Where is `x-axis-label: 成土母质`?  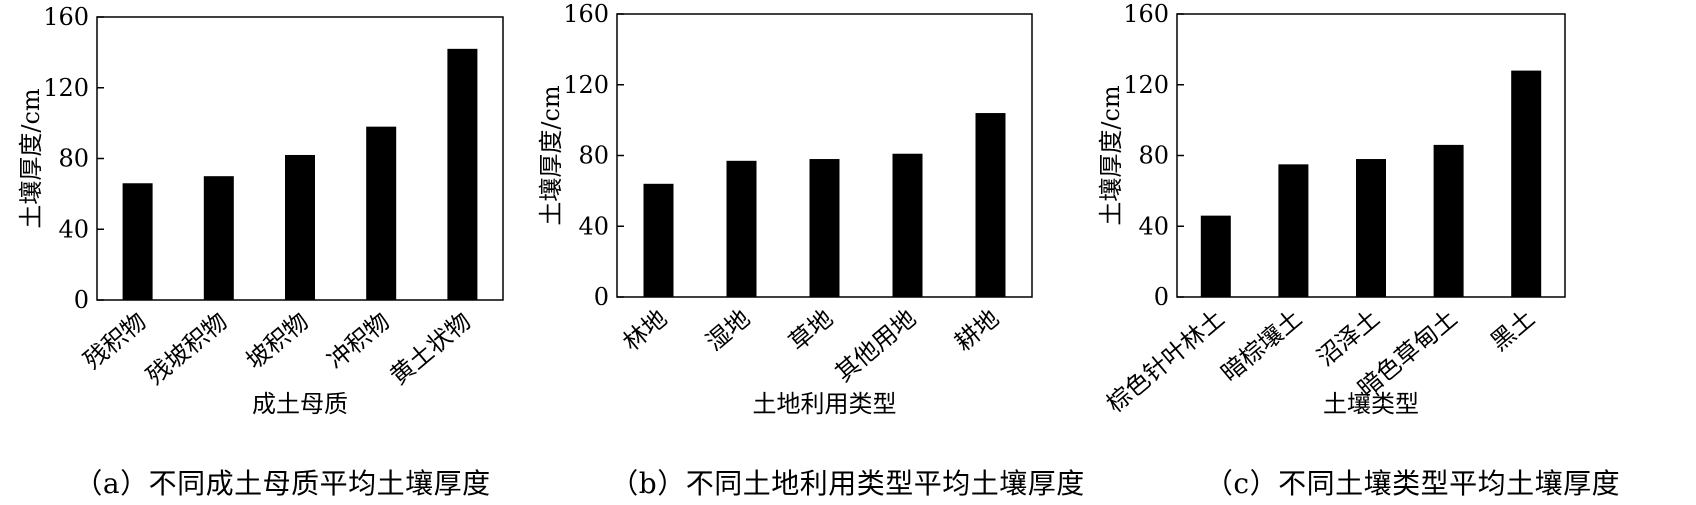
x-axis-label: 成土母质 is located at coordinates (300, 404).